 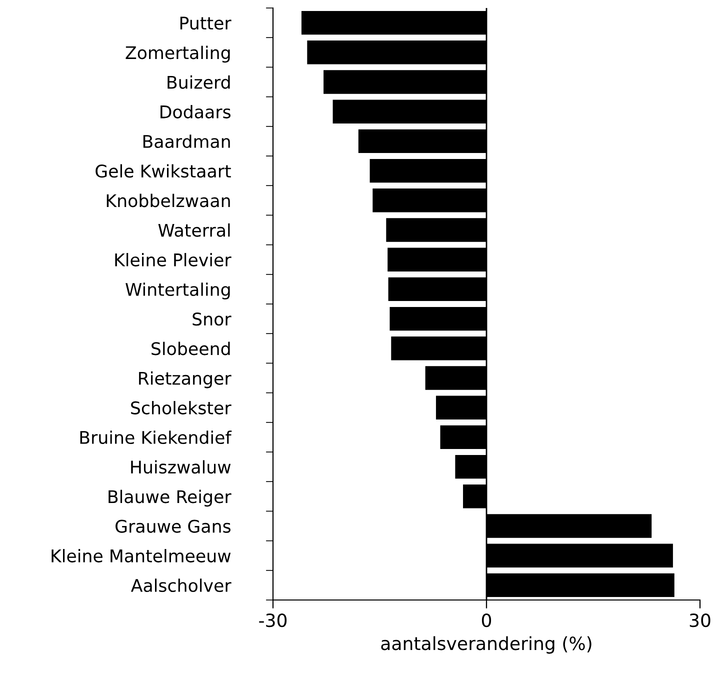 I want to click on y-tick-label: Grauwe Gans, so click(x=173, y=526).